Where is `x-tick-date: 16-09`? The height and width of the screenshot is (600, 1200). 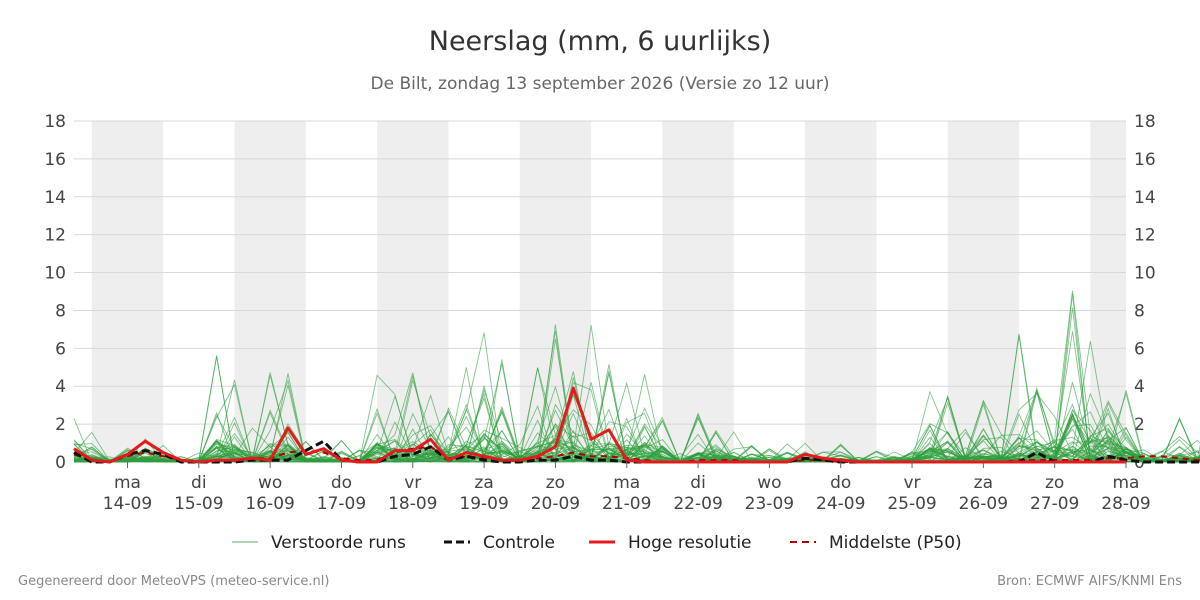 x-tick-date: 16-09 is located at coordinates (269, 504).